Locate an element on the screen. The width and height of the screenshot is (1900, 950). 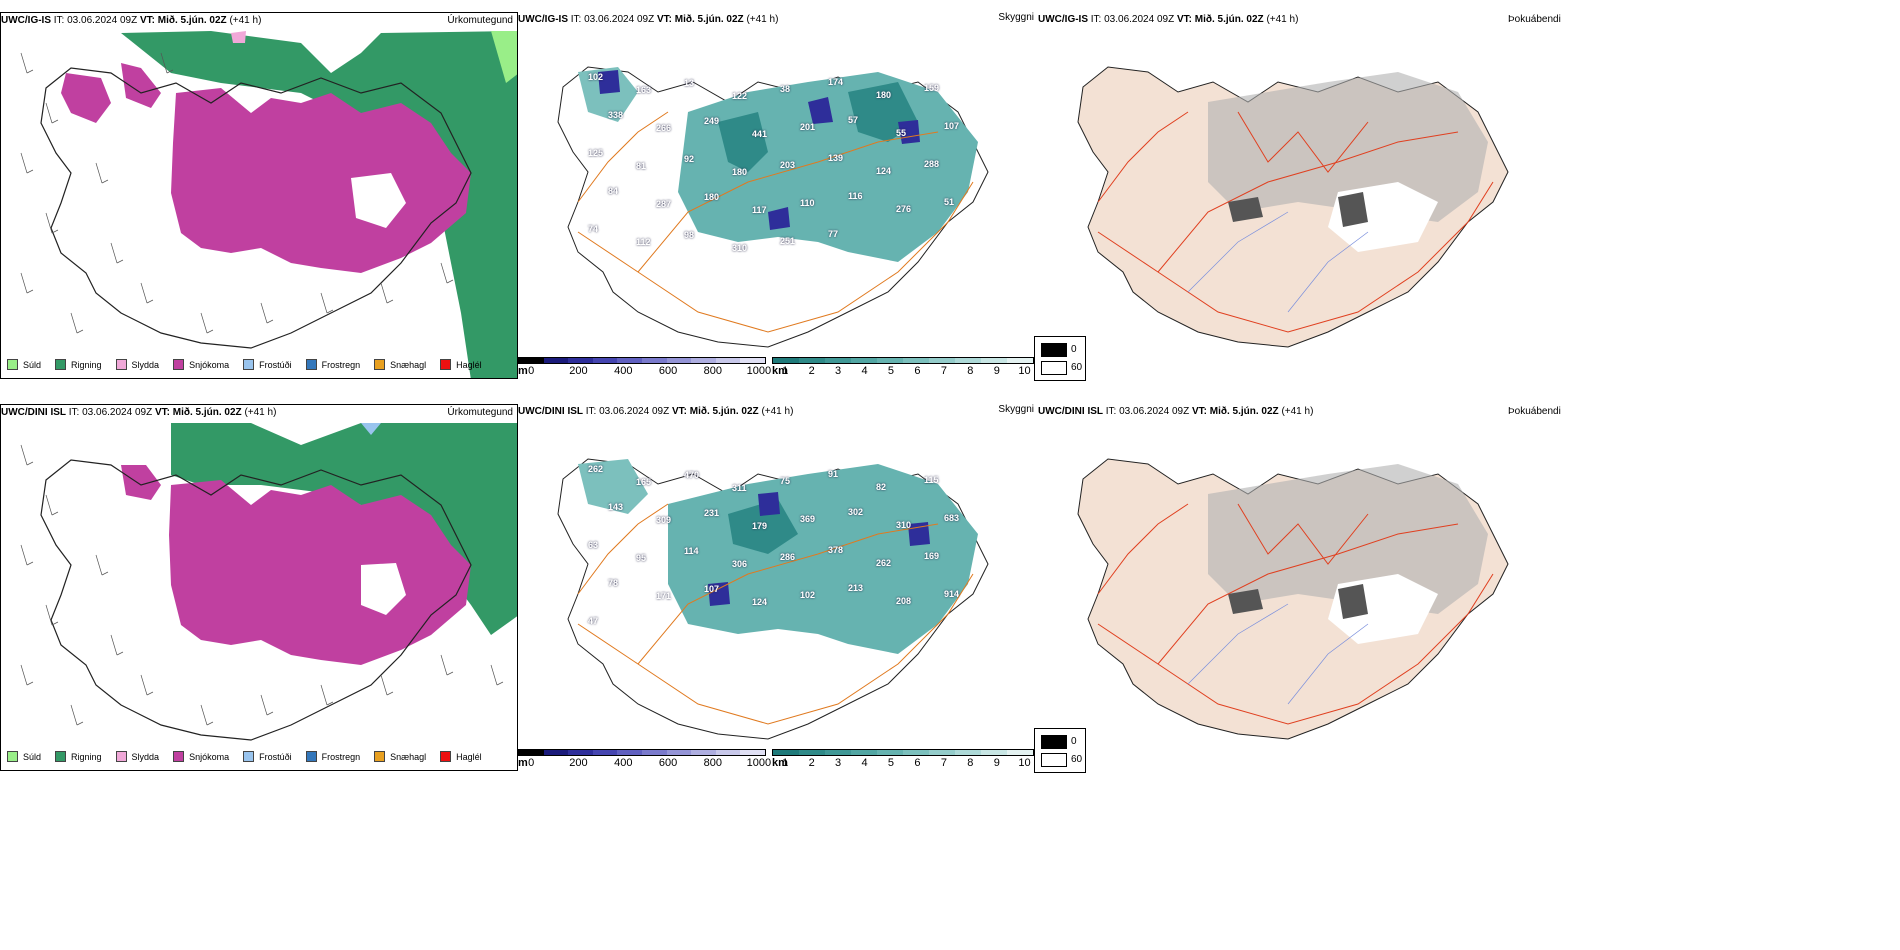
ceiling-value-label: 249 is located at coordinates (712, 121).